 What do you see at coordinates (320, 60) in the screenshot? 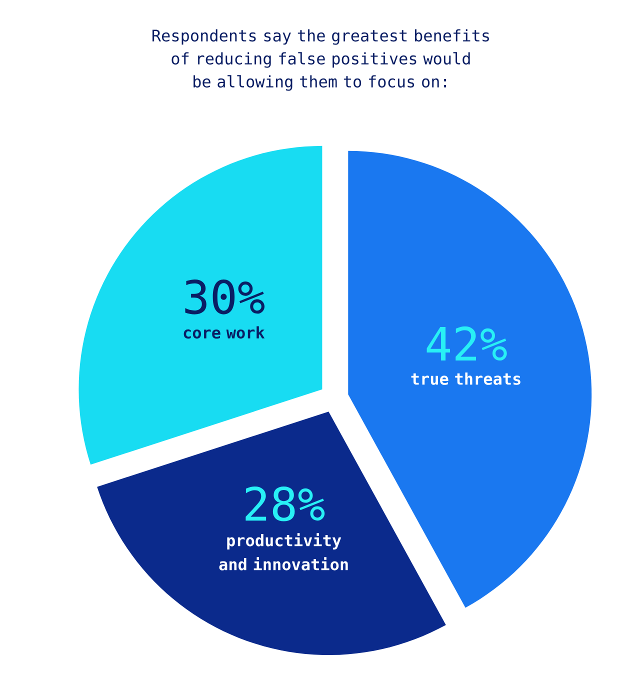
I see `chart-title: Respondents say the greatest benefits of reducing false positives would be allowing them to focus on:` at bounding box center [320, 60].